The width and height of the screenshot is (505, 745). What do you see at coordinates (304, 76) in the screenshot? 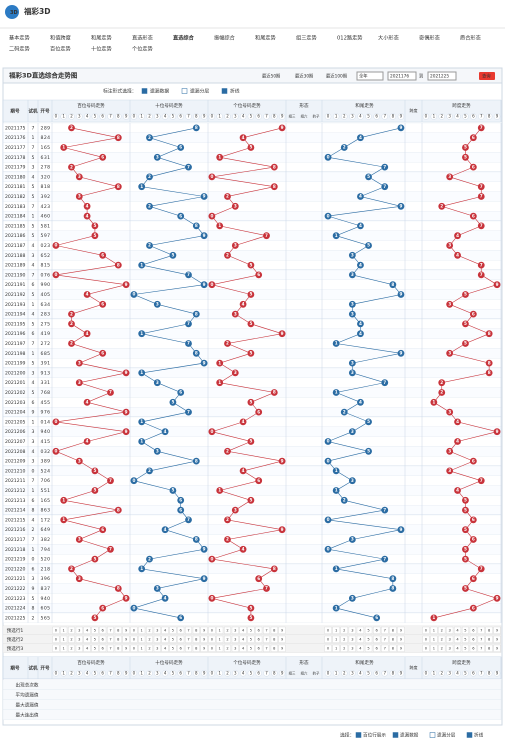
I see `recent-link: 最近30期` at bounding box center [304, 76].